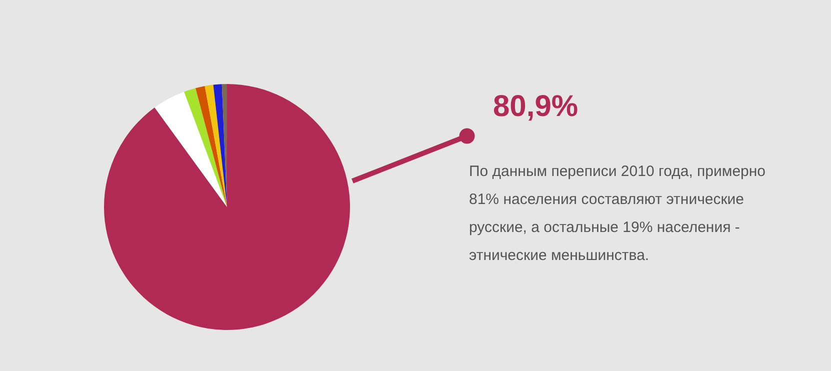  What do you see at coordinates (617, 213) in the screenshot?
I see `text: По данным переписи 2010 года, примерно 81% населения составляют этнические русские, а остальные 19% населения - этнические меньшинства.` at bounding box center [617, 213].